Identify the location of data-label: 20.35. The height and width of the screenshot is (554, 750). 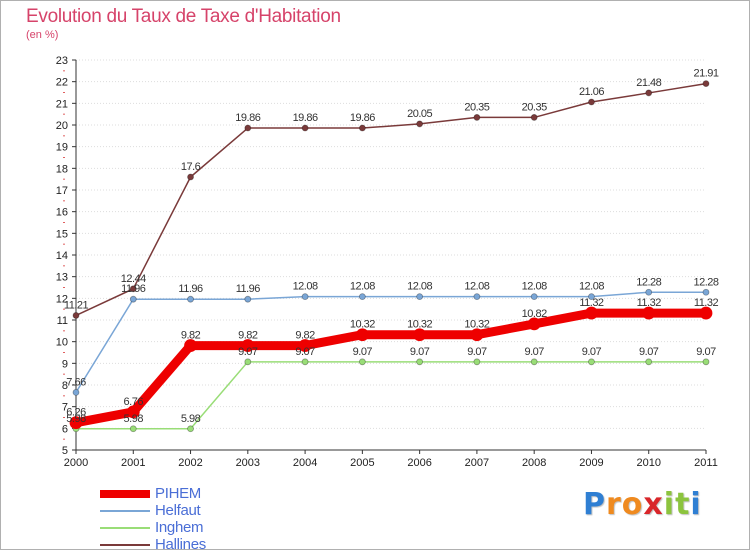
(534, 107).